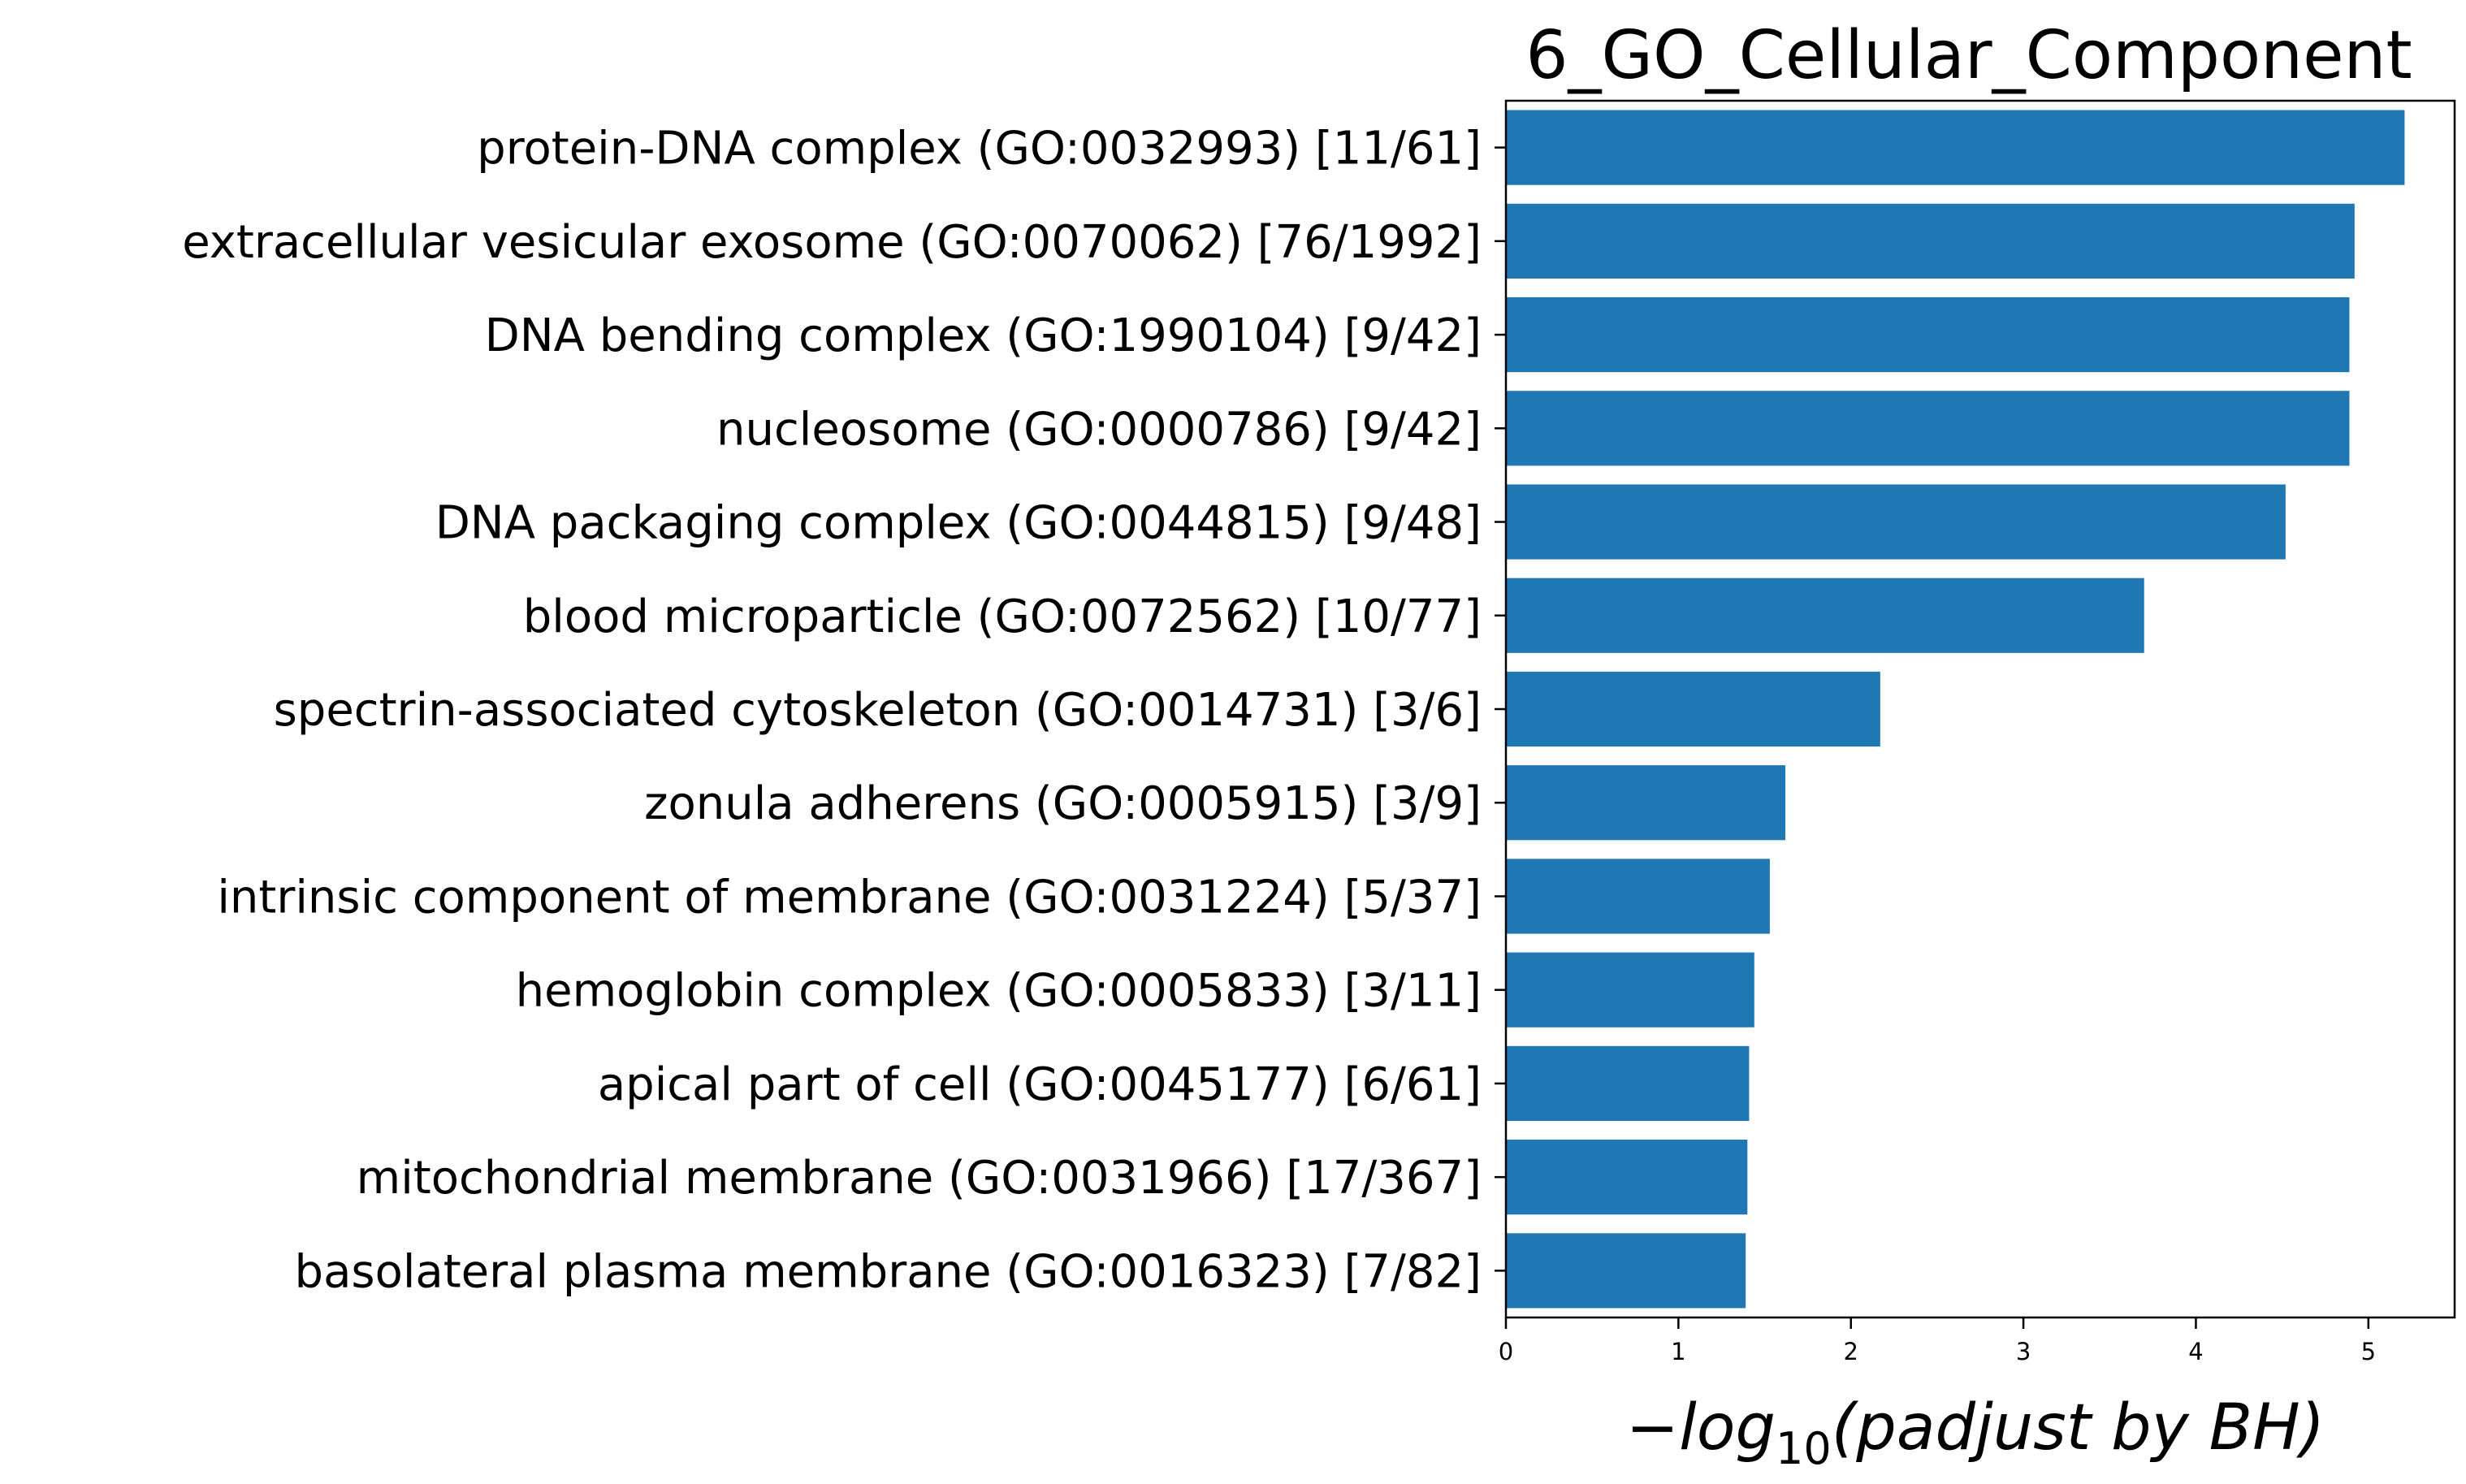  Describe the element at coordinates (2368, 1351) in the screenshot. I see `x-tick-label: 5` at that location.